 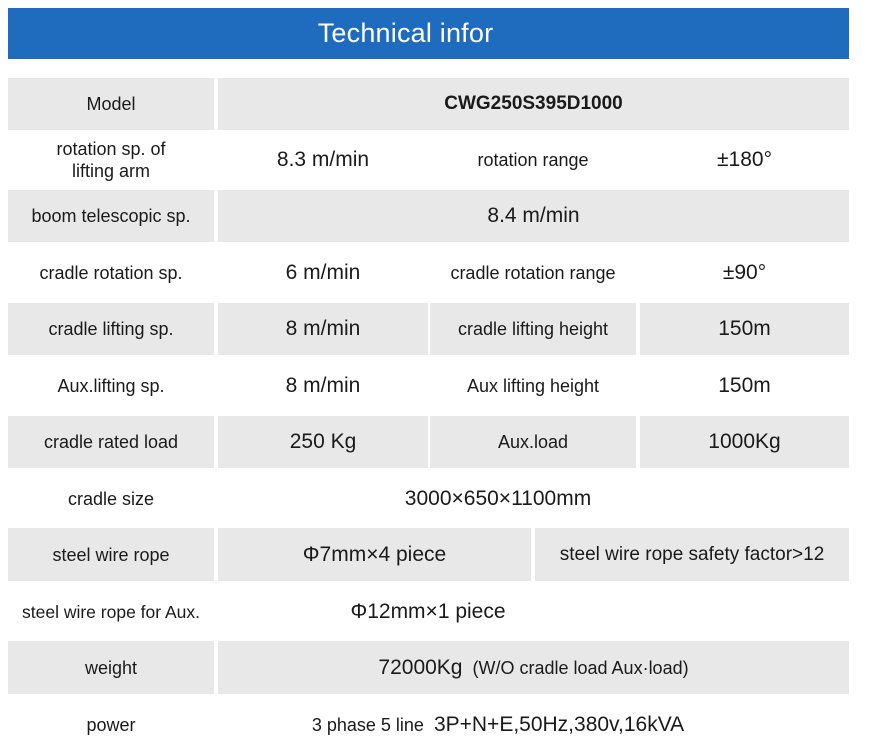 I want to click on spec-row-boom-telescopic: boom telescopic sp. 8.4 m/min, so click(x=428, y=216).